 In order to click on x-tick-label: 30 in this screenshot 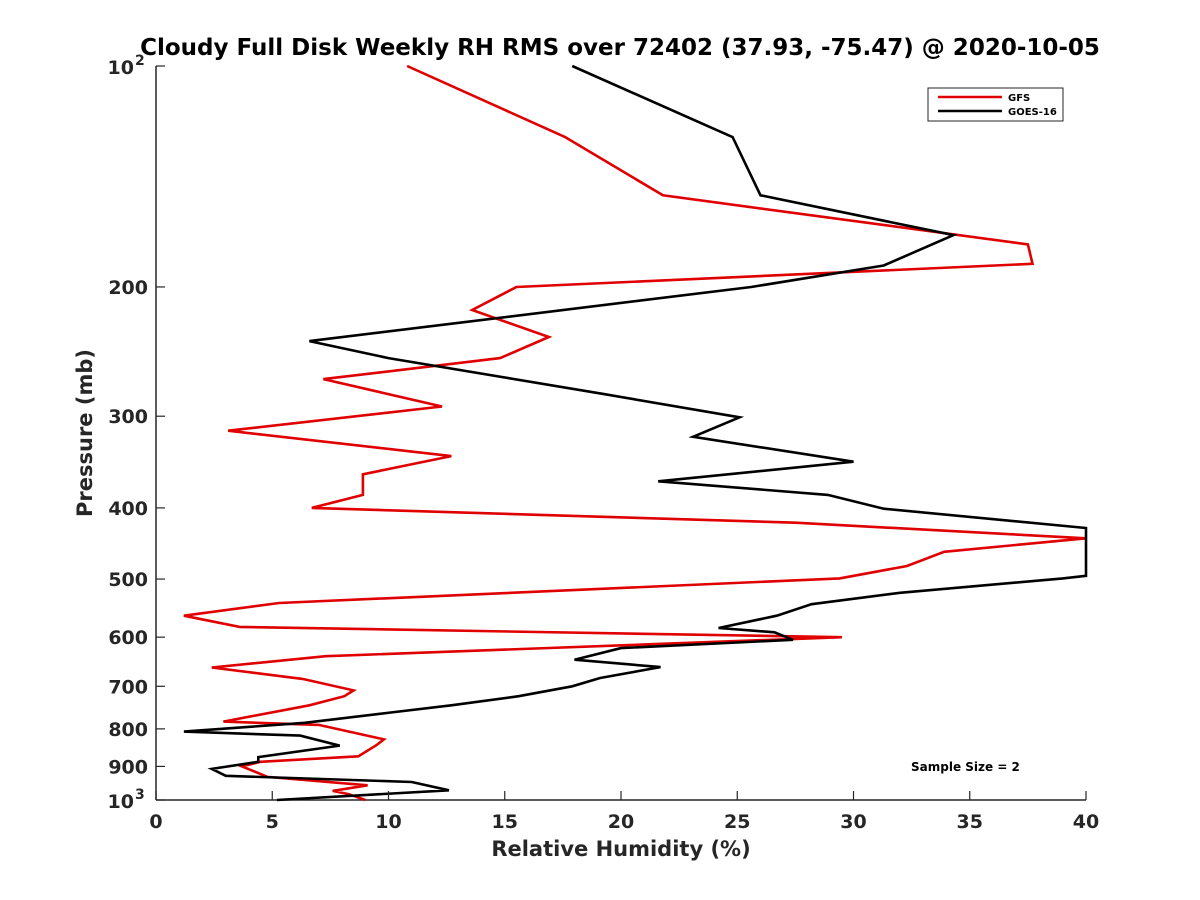, I will do `click(853, 822)`.